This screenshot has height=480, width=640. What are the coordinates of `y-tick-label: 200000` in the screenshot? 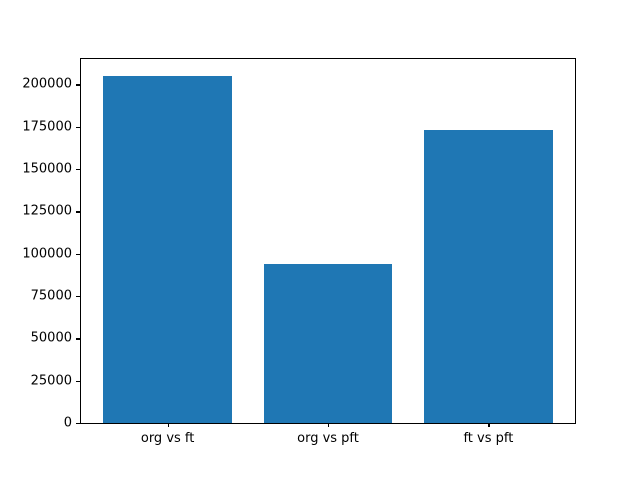 It's located at (47, 84).